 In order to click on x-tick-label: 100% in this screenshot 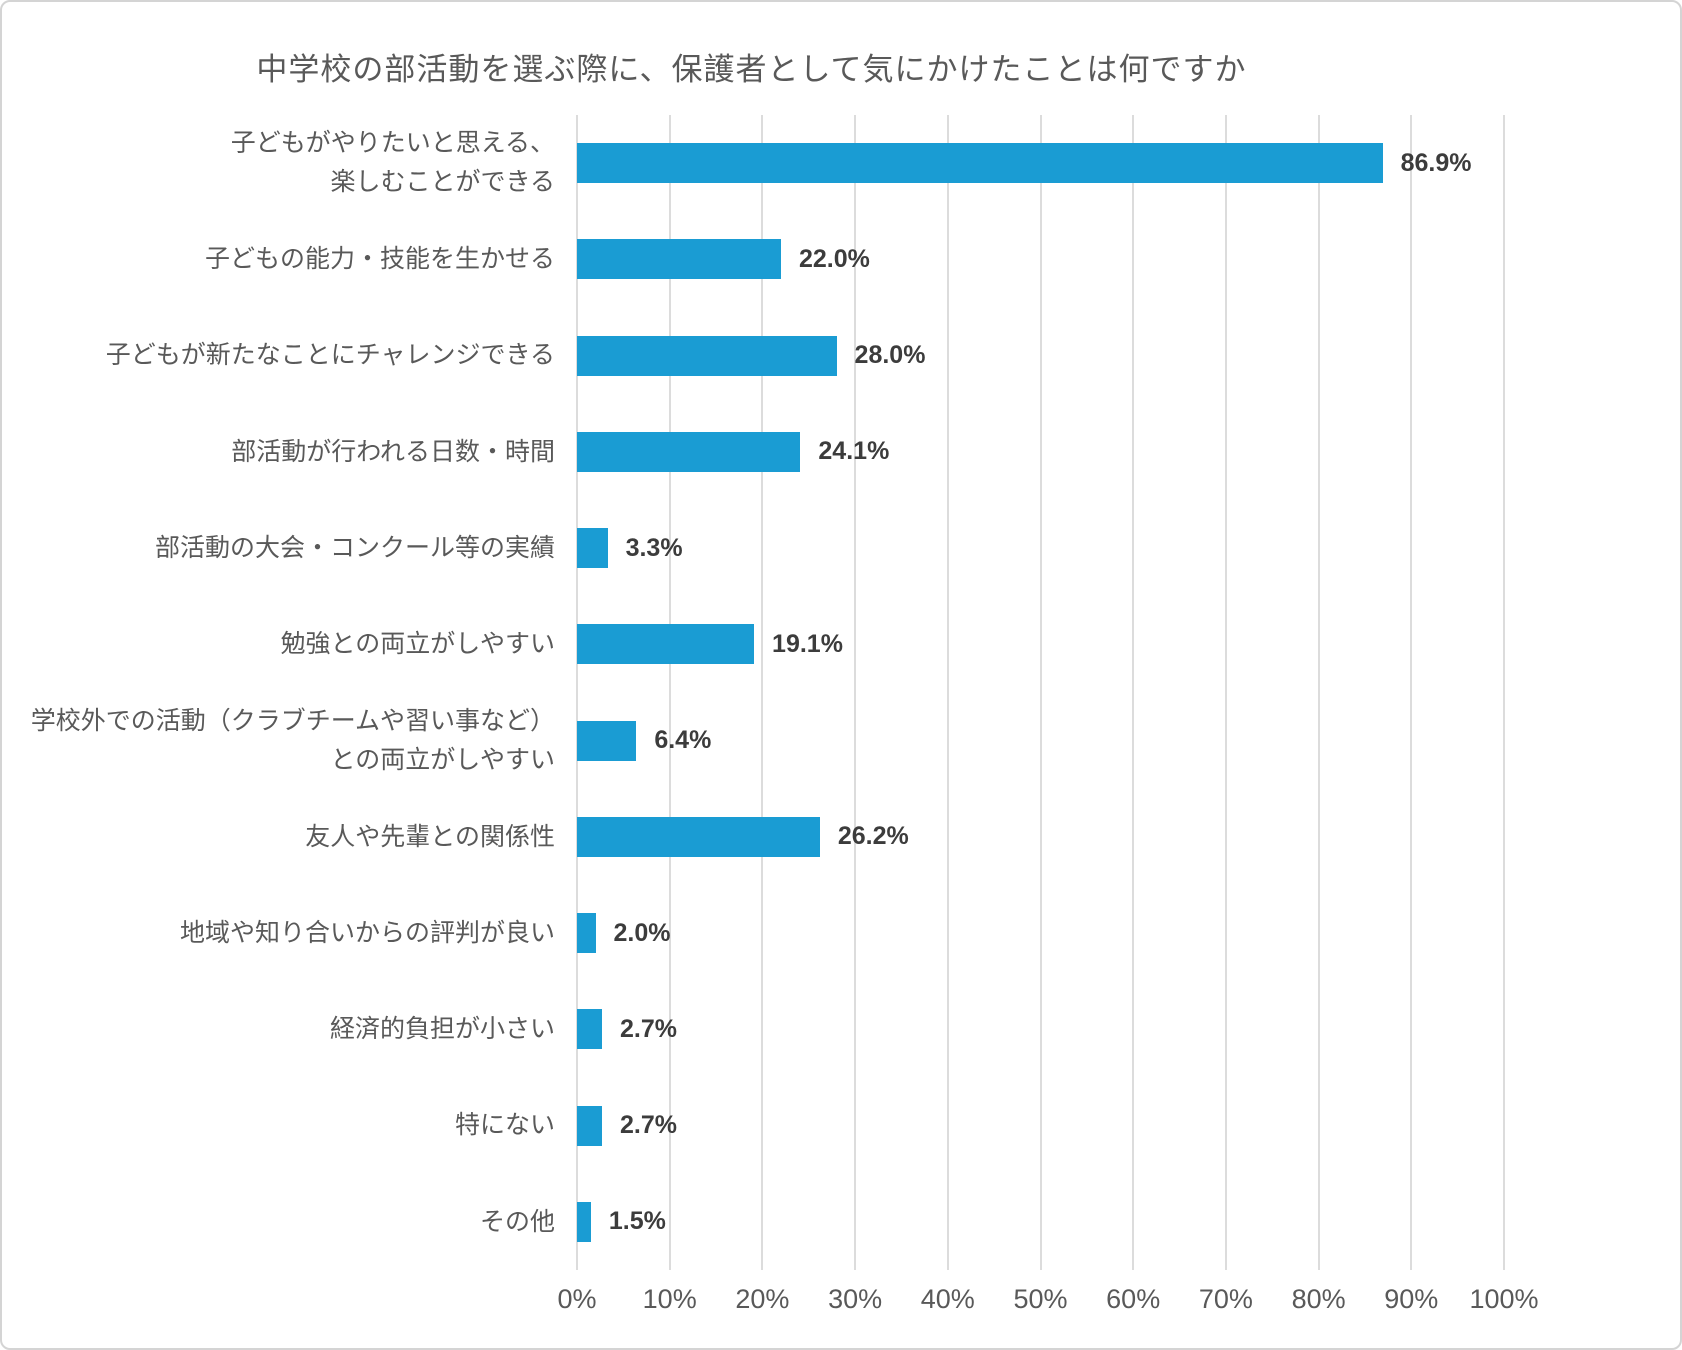, I will do `click(1504, 1299)`.